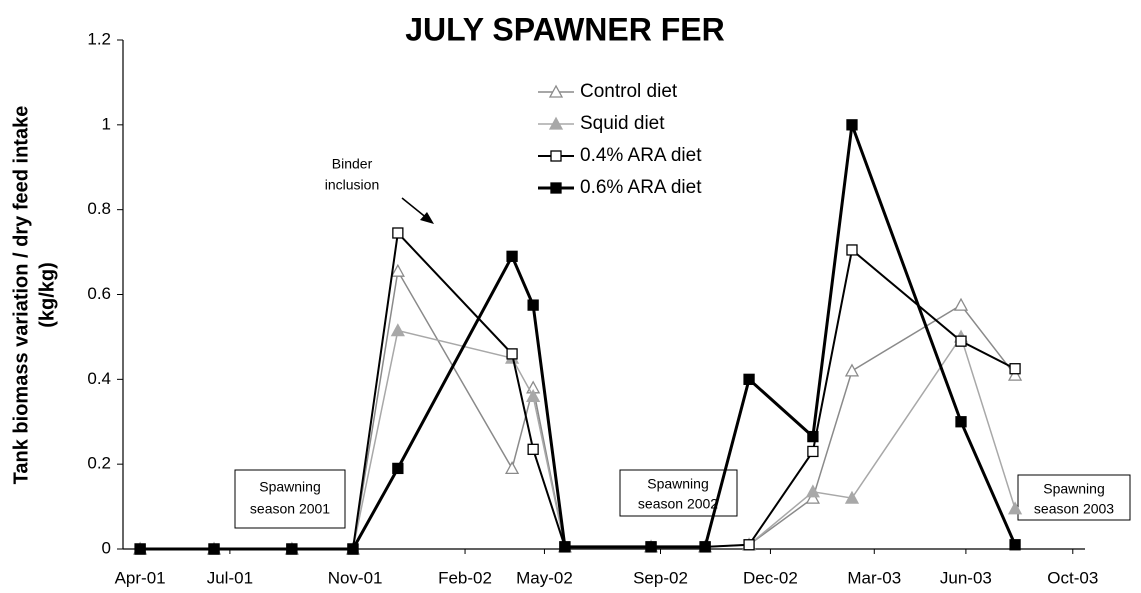 The width and height of the screenshot is (1141, 593). Describe the element at coordinates (99, 293) in the screenshot. I see `y-tick-label: 0.6` at that location.